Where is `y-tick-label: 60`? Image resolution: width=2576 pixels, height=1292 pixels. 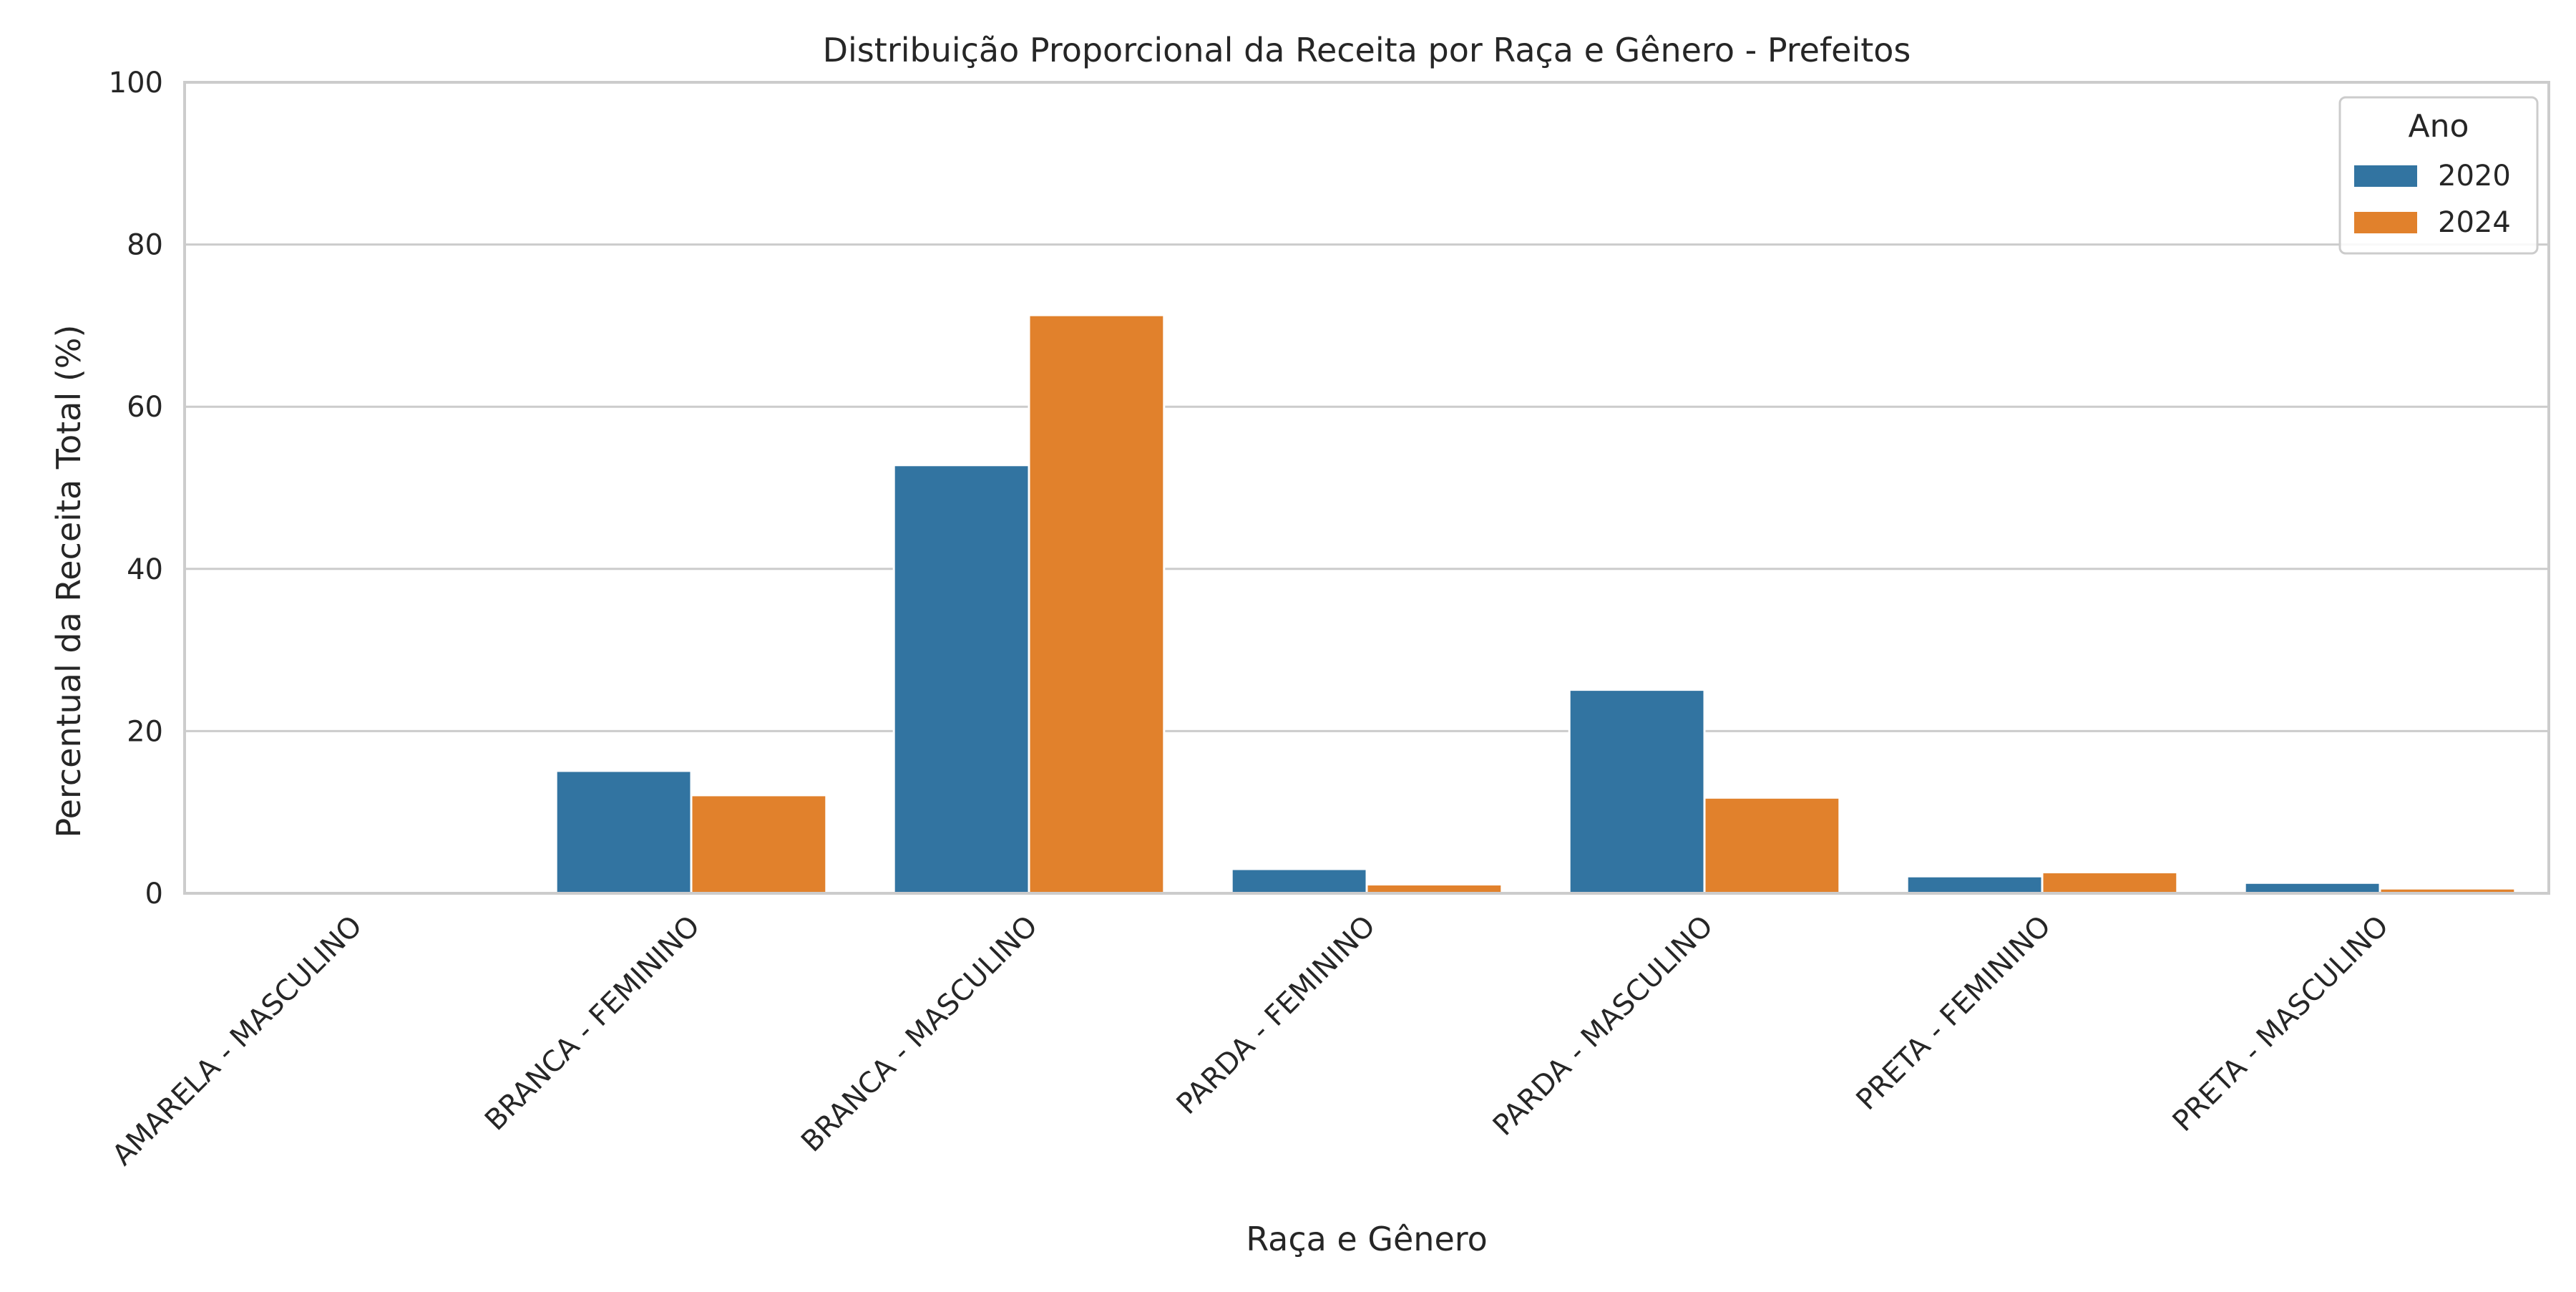 y-tick-label: 60 is located at coordinates (145, 407).